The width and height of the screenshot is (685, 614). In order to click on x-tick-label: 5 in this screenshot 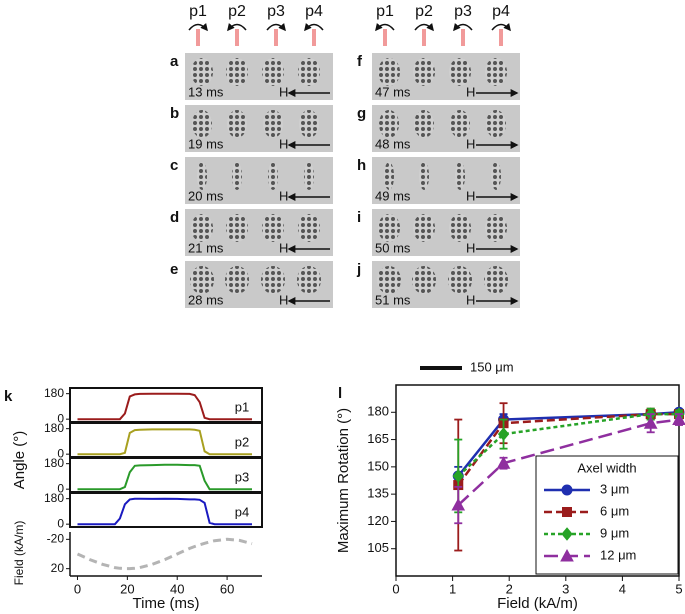, I will do `click(678, 588)`.